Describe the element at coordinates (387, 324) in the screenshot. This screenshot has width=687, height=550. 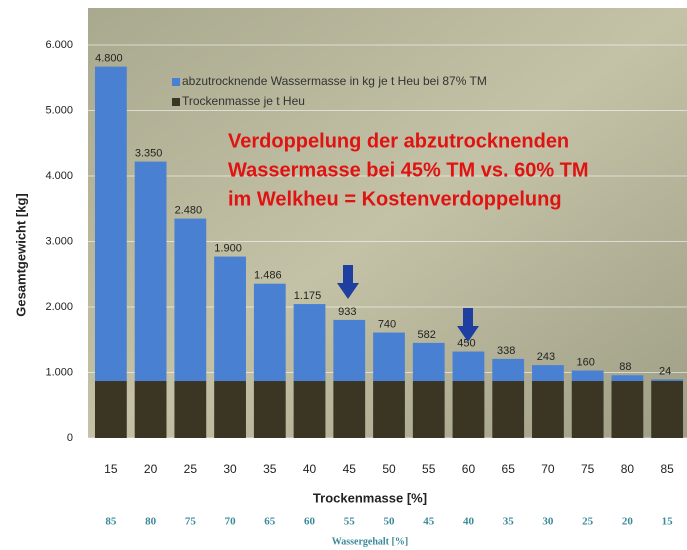
I see `value-label: 740` at that location.